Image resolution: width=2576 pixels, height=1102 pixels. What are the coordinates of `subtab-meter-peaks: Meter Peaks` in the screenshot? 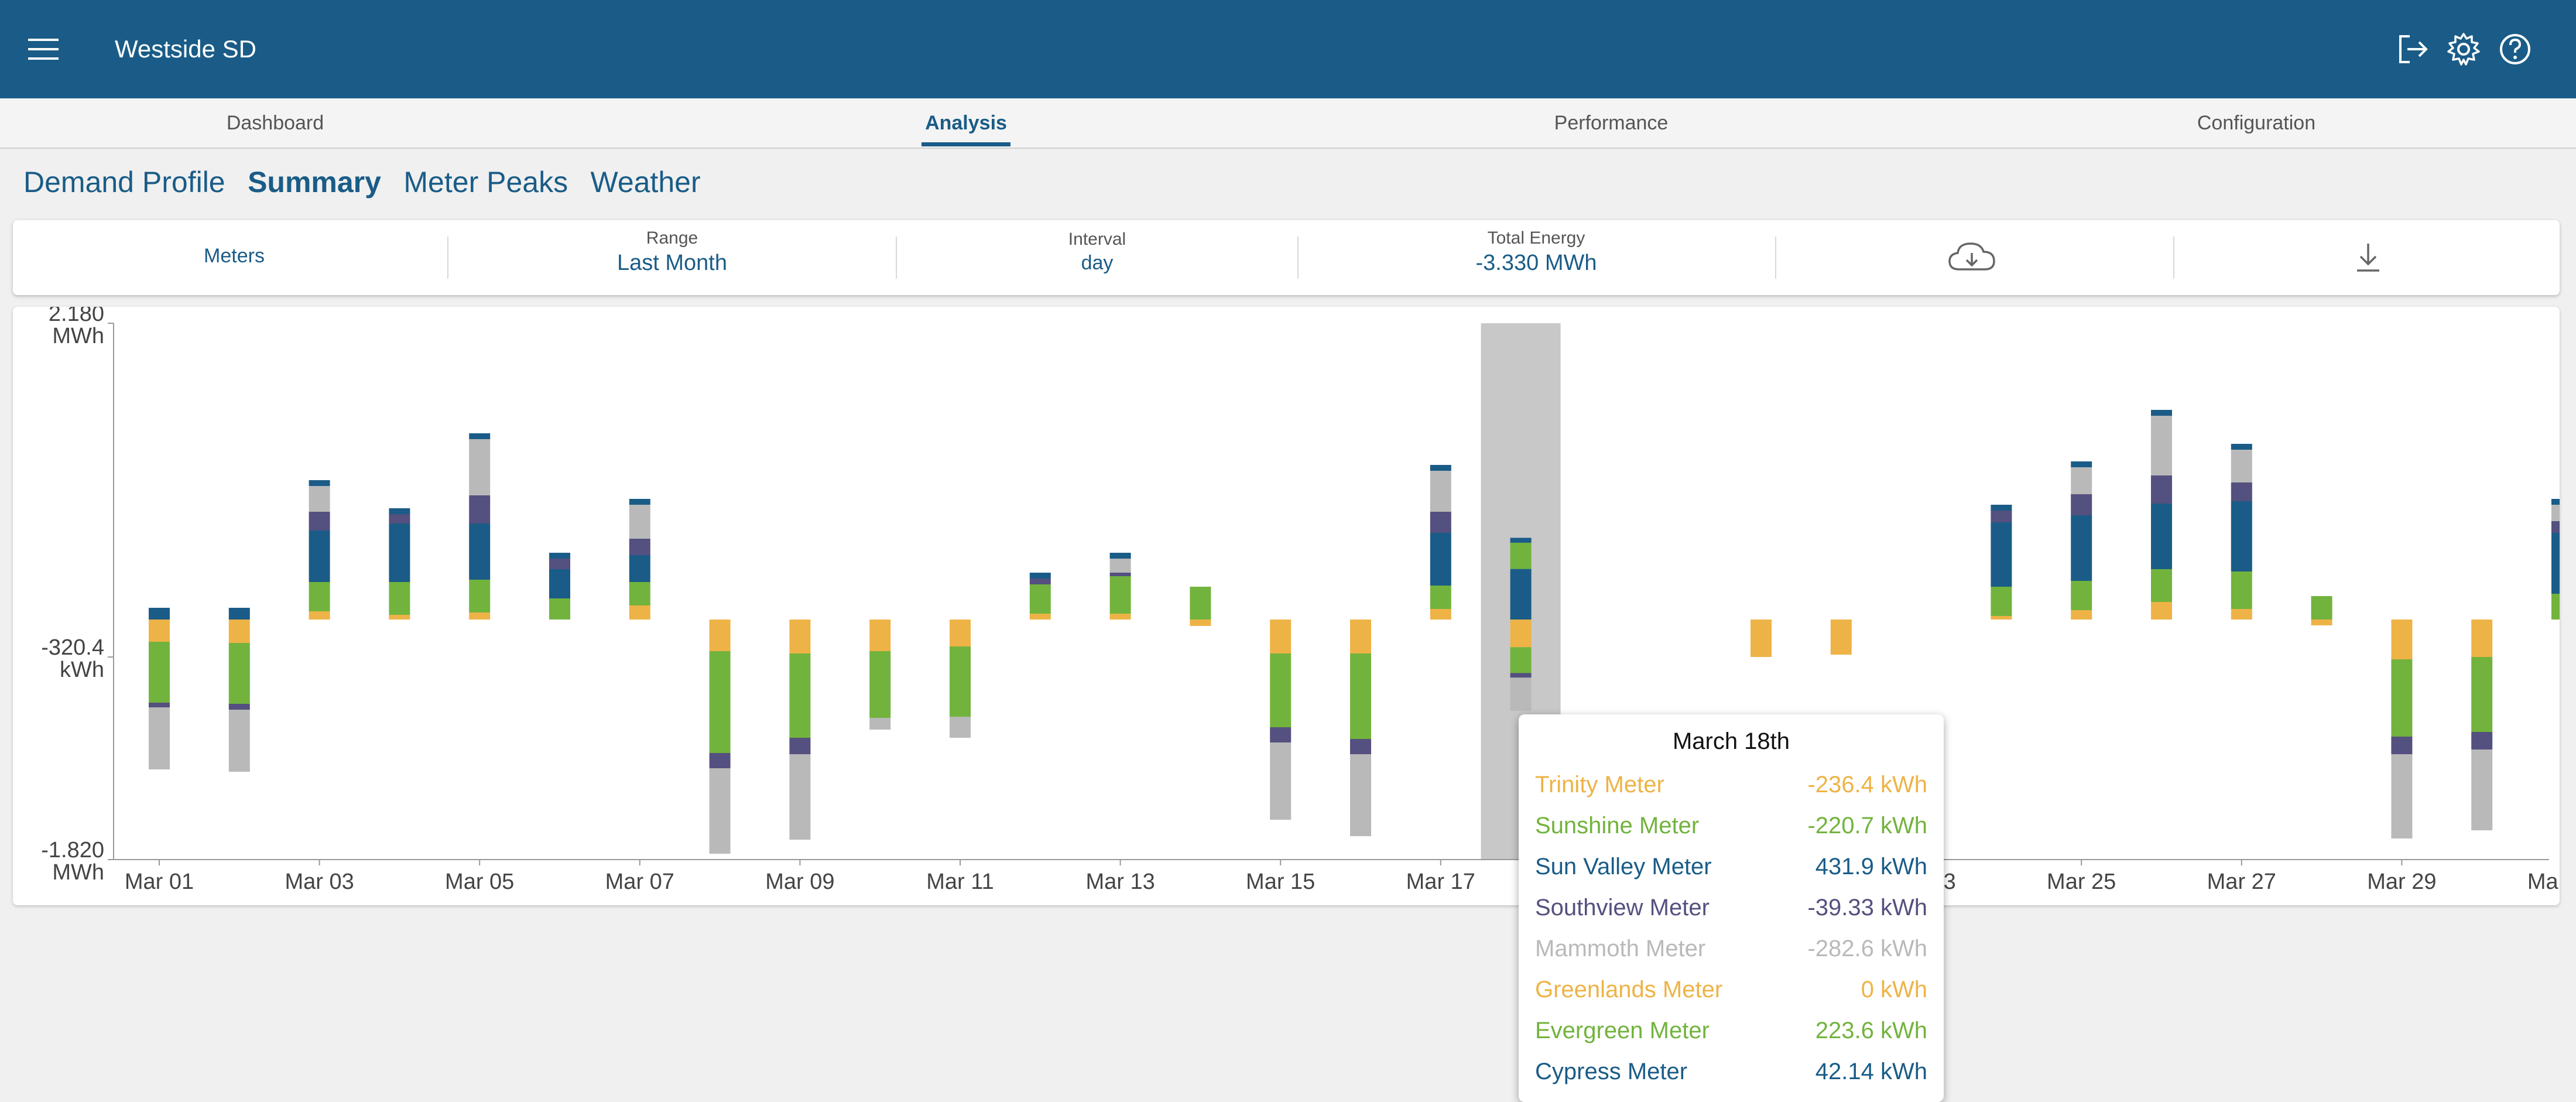 It's located at (485, 182).